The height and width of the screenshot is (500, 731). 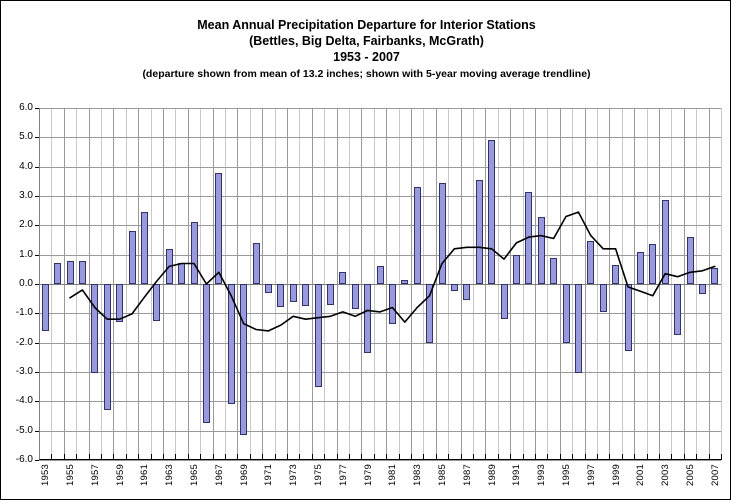 I want to click on y-axis-tick-label: -1.0, so click(x=24, y=312).